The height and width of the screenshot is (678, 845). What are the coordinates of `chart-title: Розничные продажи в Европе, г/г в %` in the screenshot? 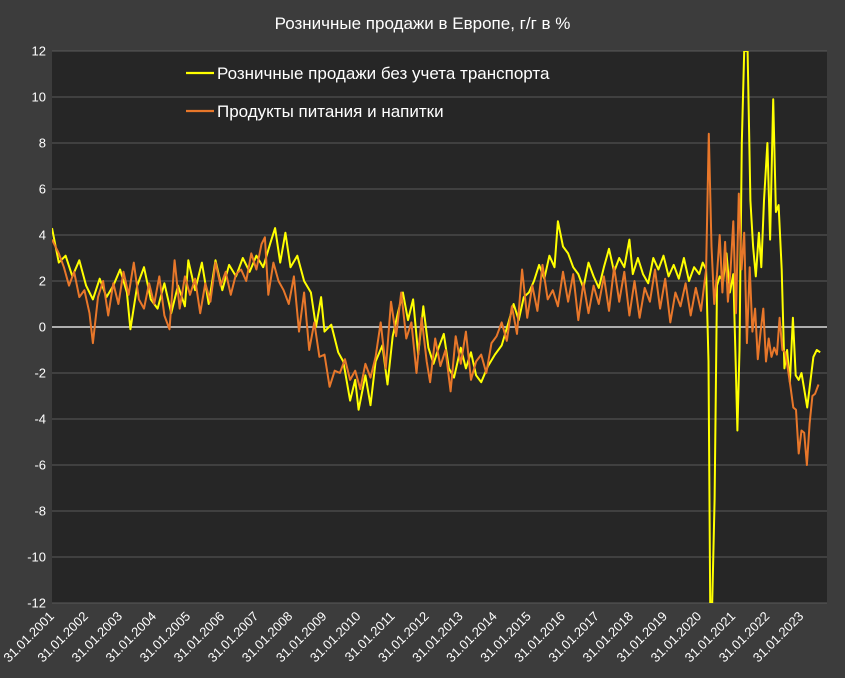 It's located at (422, 23).